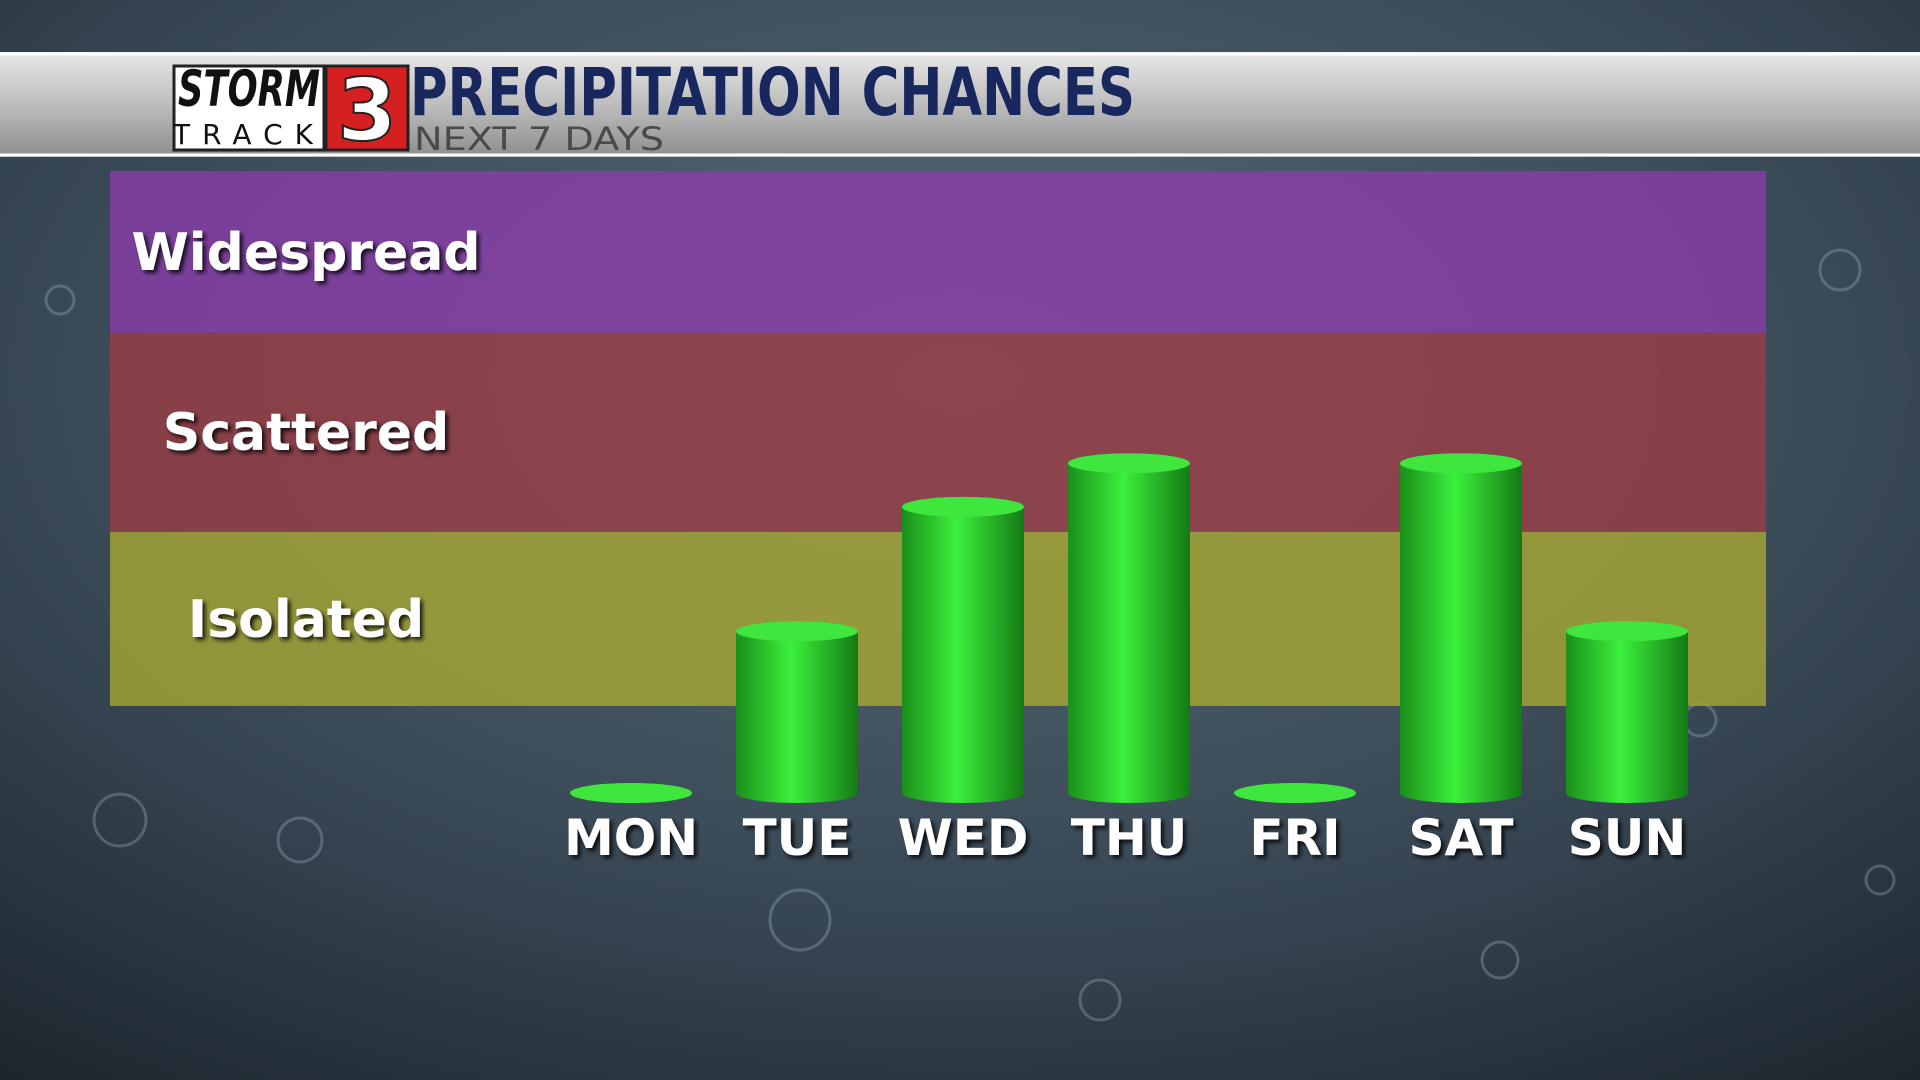  Describe the element at coordinates (1294, 838) in the screenshot. I see `x-tick-label: FRI` at that location.